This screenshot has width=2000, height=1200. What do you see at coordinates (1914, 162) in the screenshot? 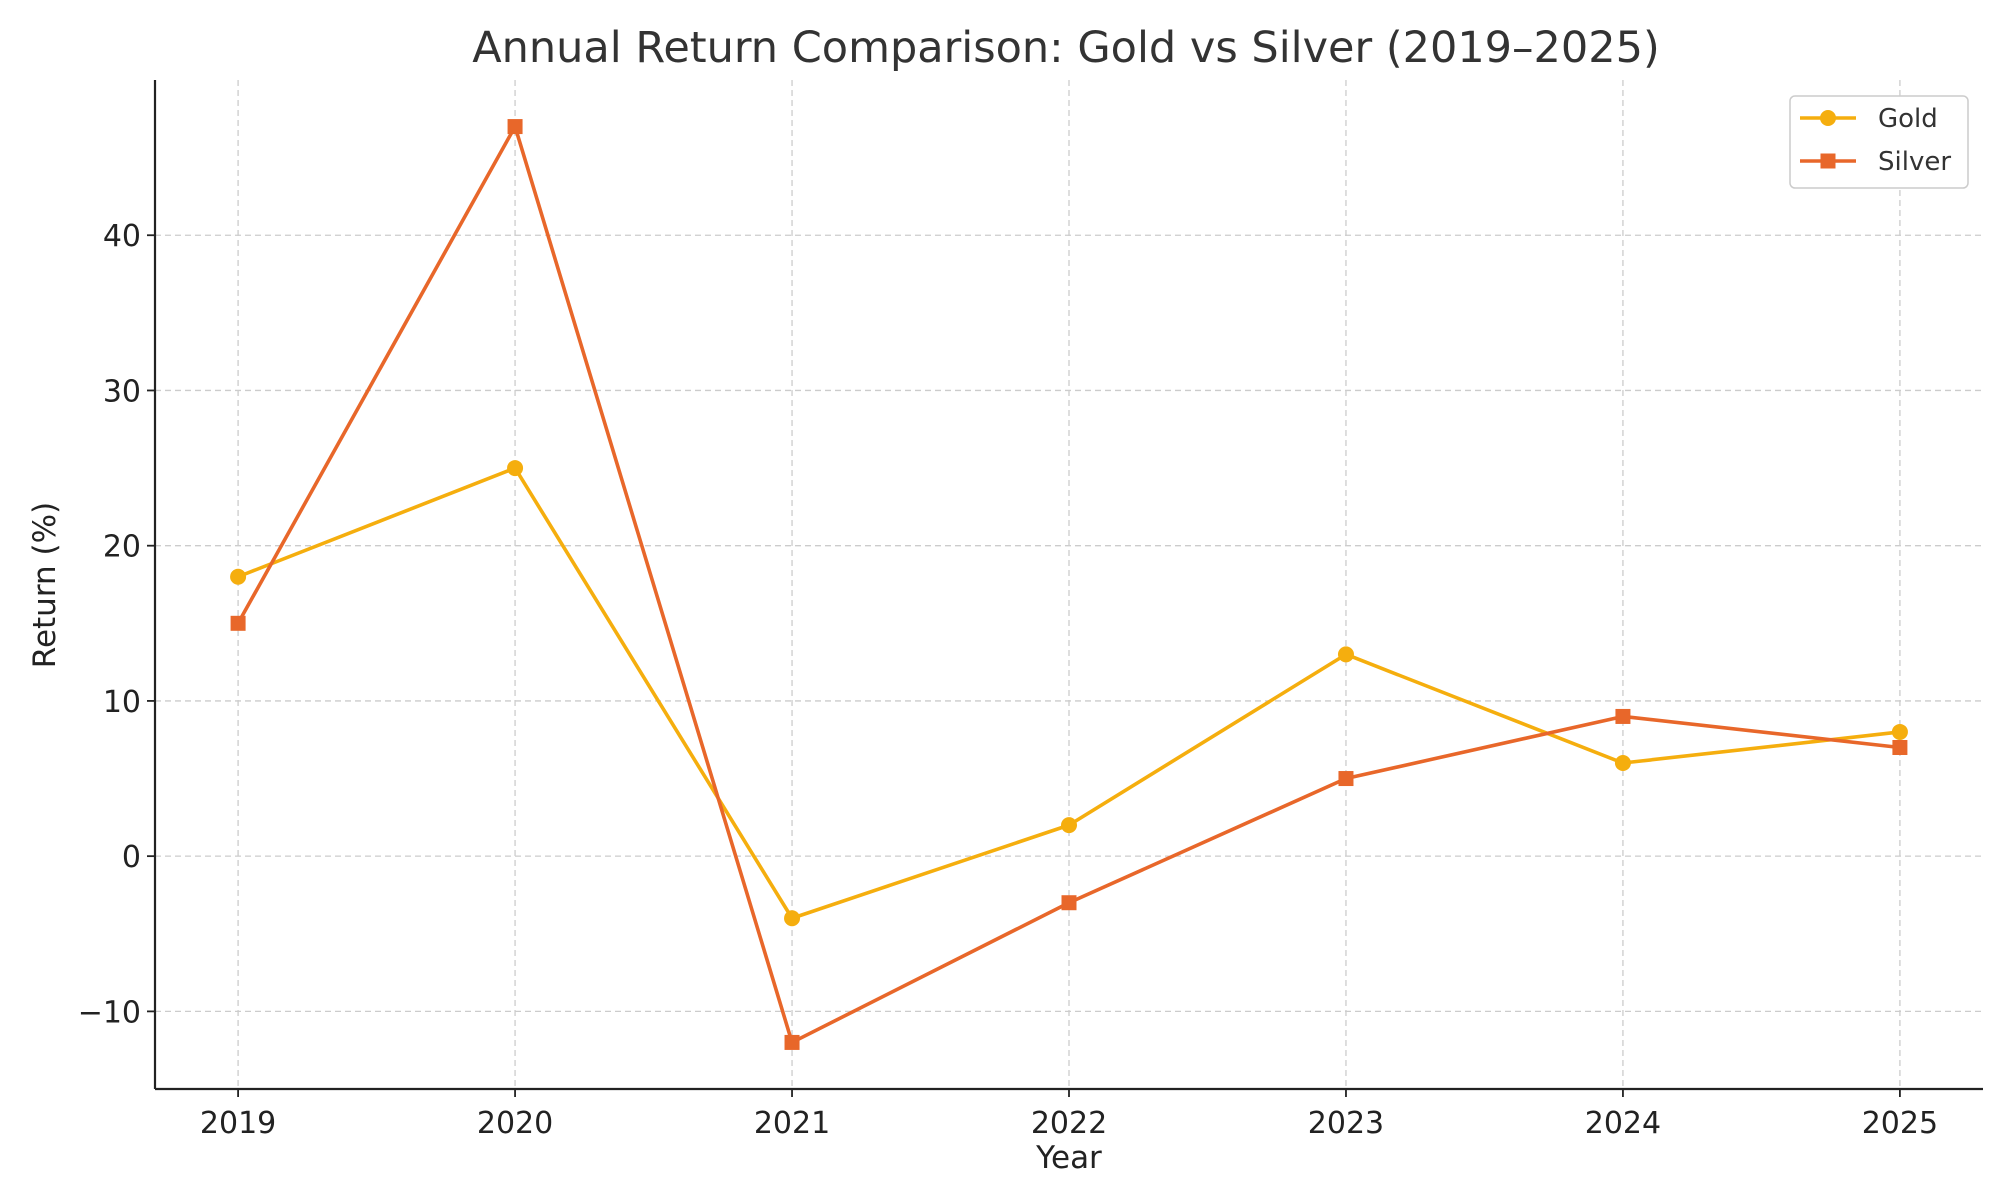
I see `legend-silver-label: Silver` at bounding box center [1914, 162].